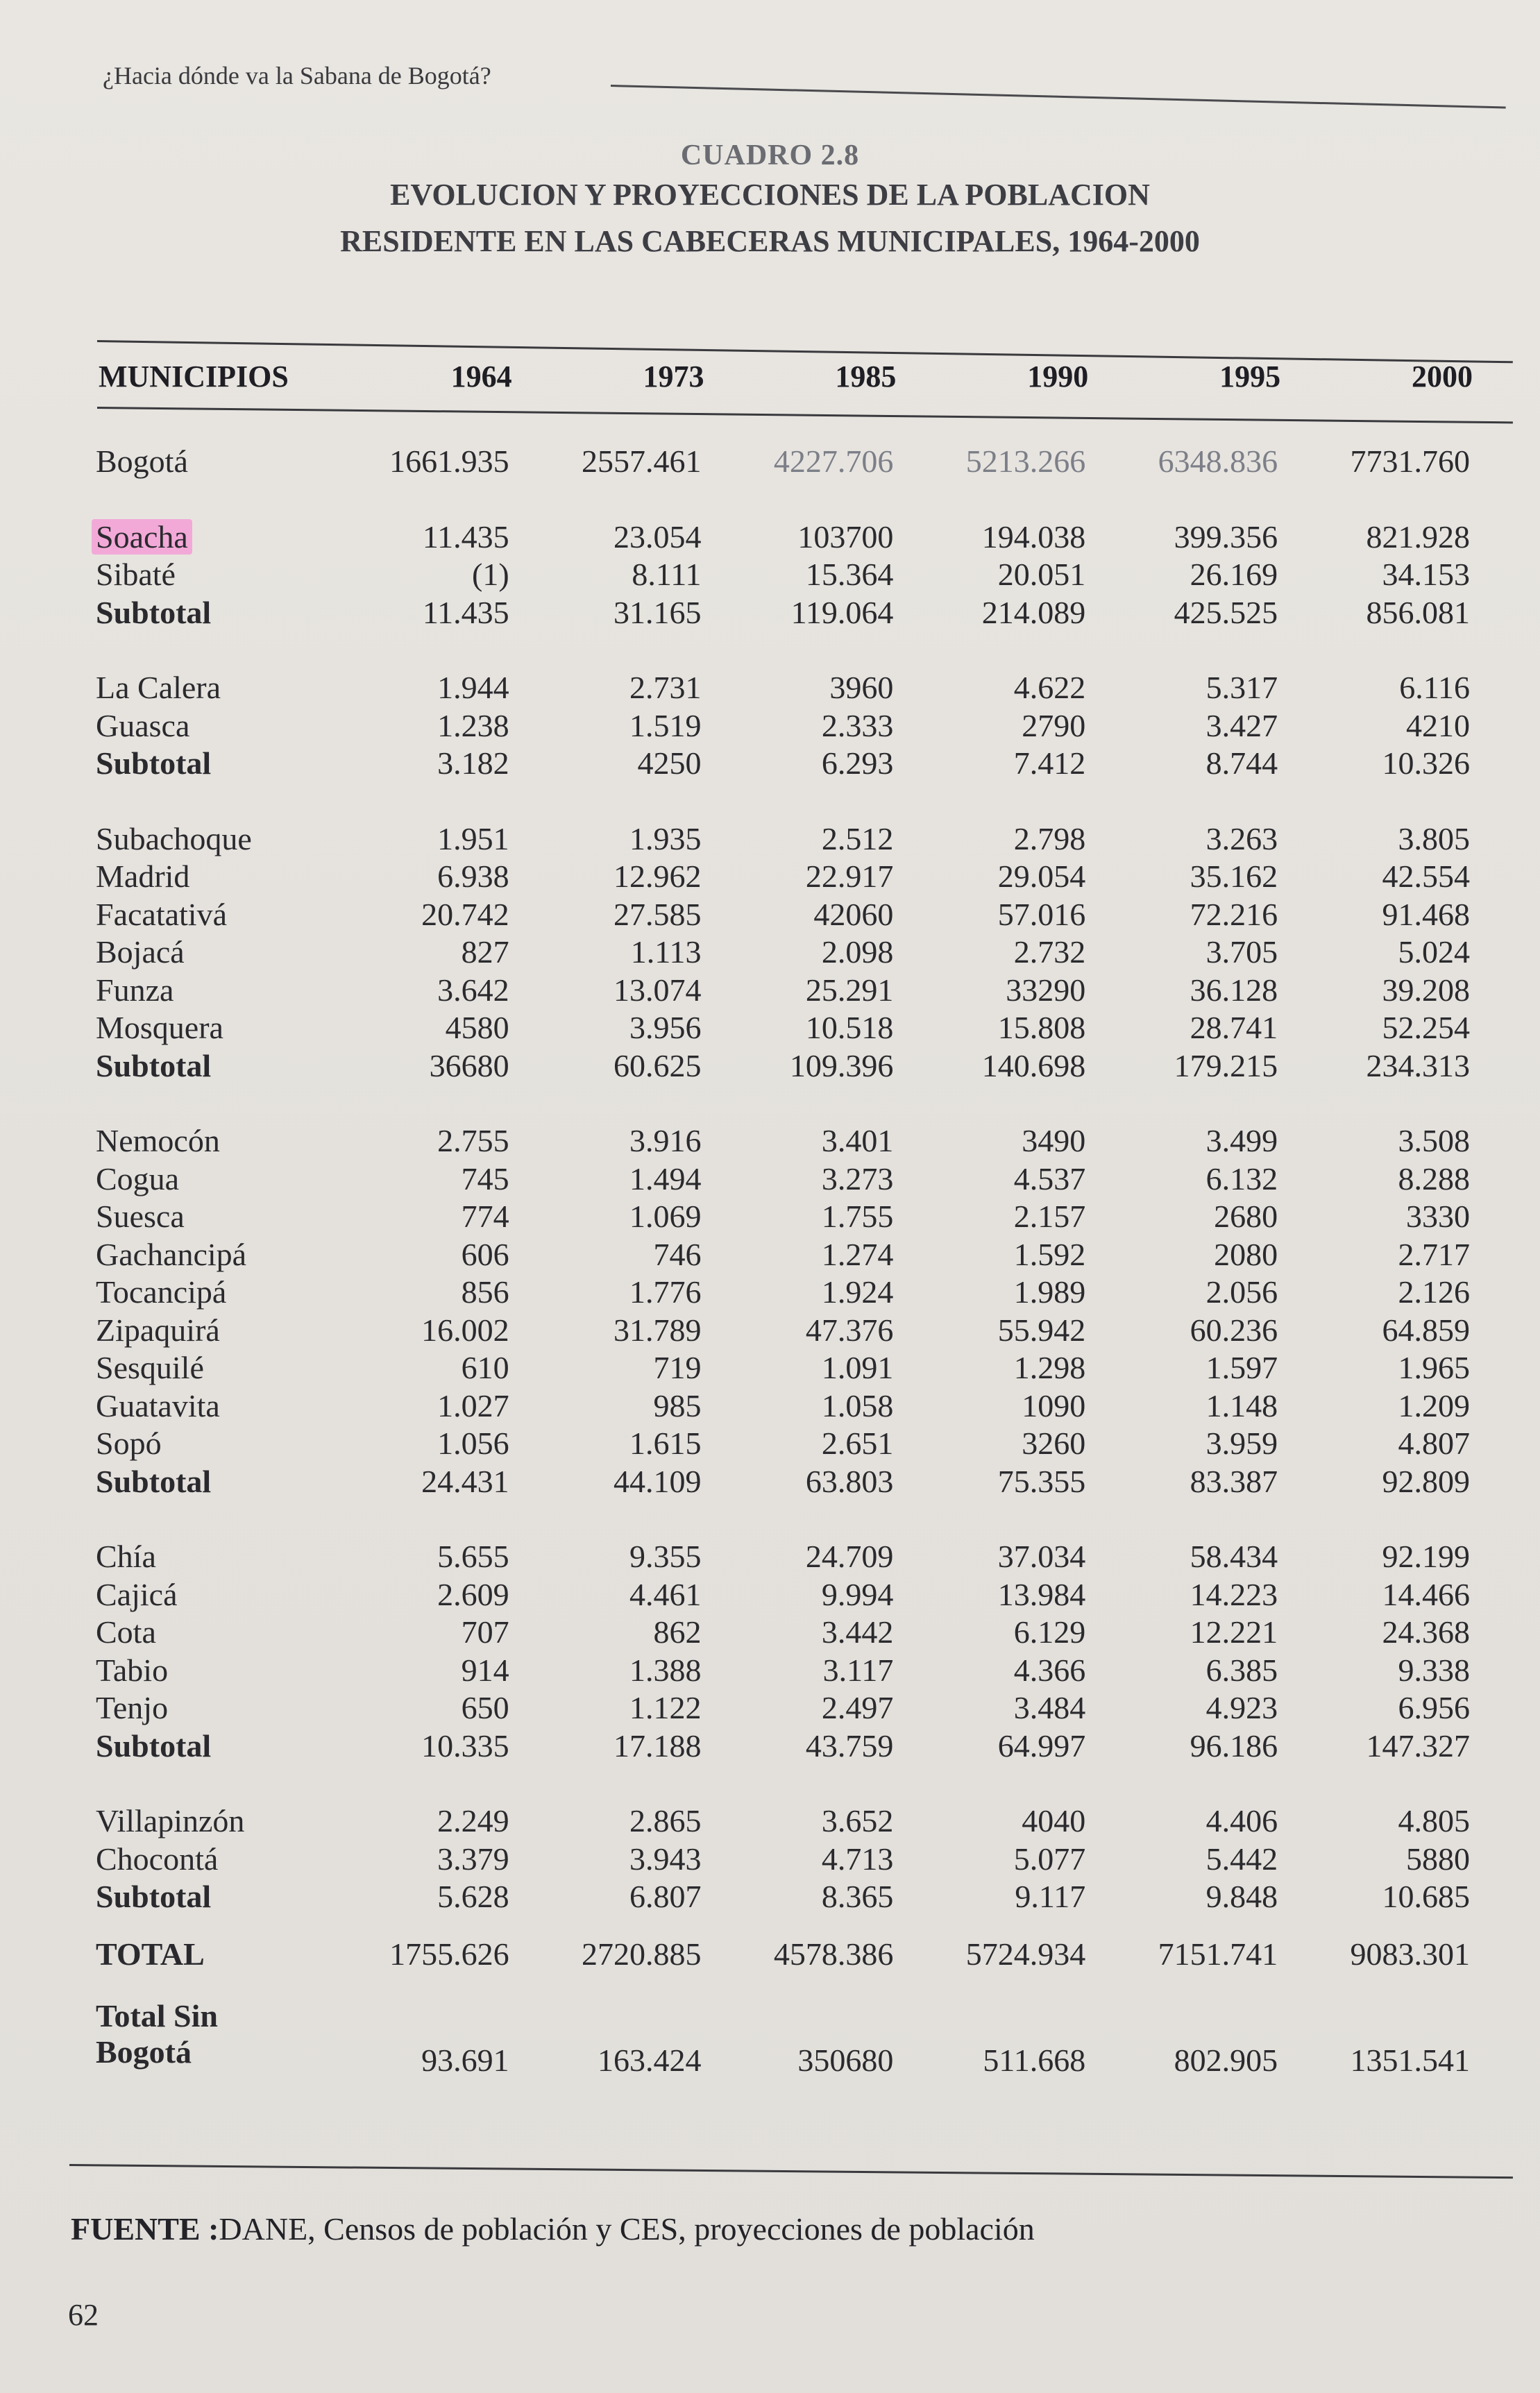 This screenshot has height=2393, width=1540. I want to click on municipio-row-lacalera: La Calera 1.944 2.731 3960 4.622 5.317 6.116, so click(777, 688).